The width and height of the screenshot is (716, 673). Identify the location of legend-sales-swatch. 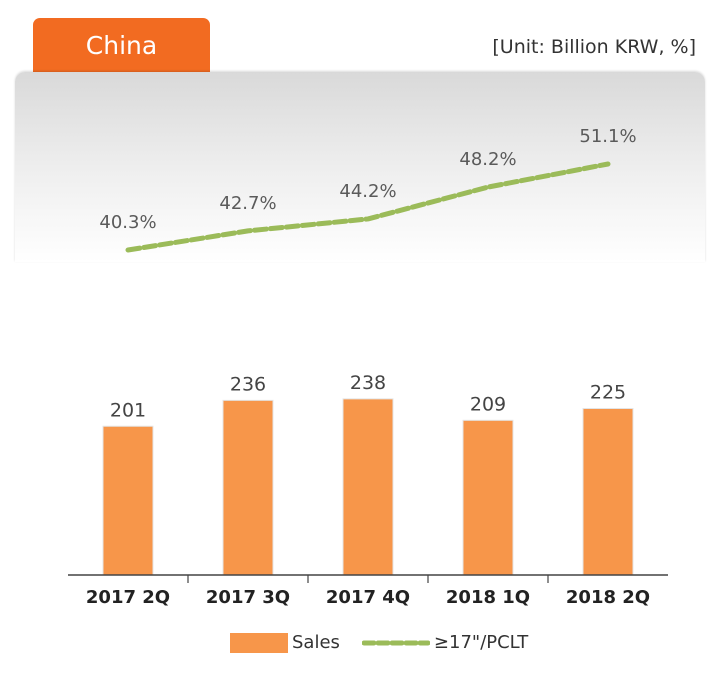
(259, 642).